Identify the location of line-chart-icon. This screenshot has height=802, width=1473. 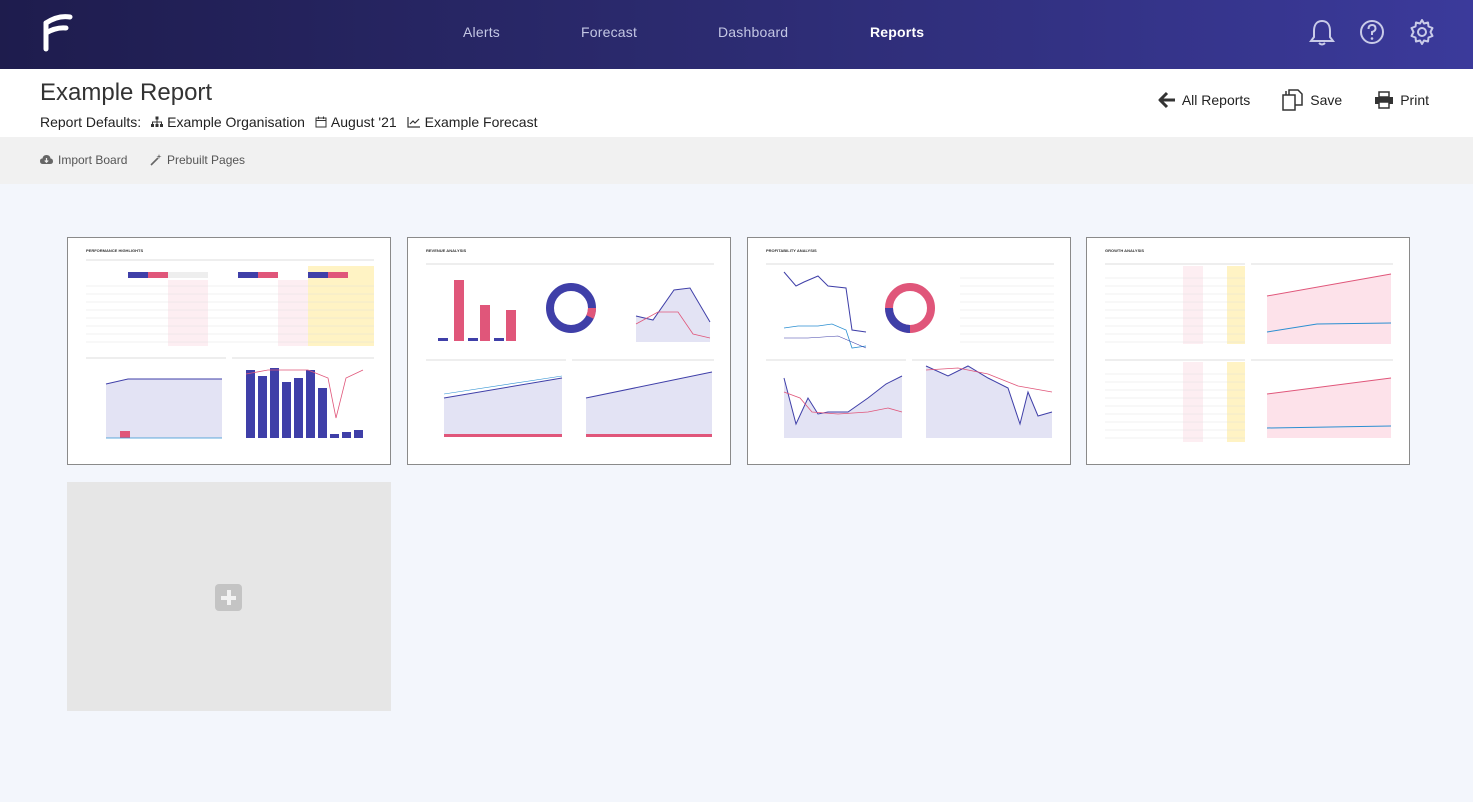
(413, 122).